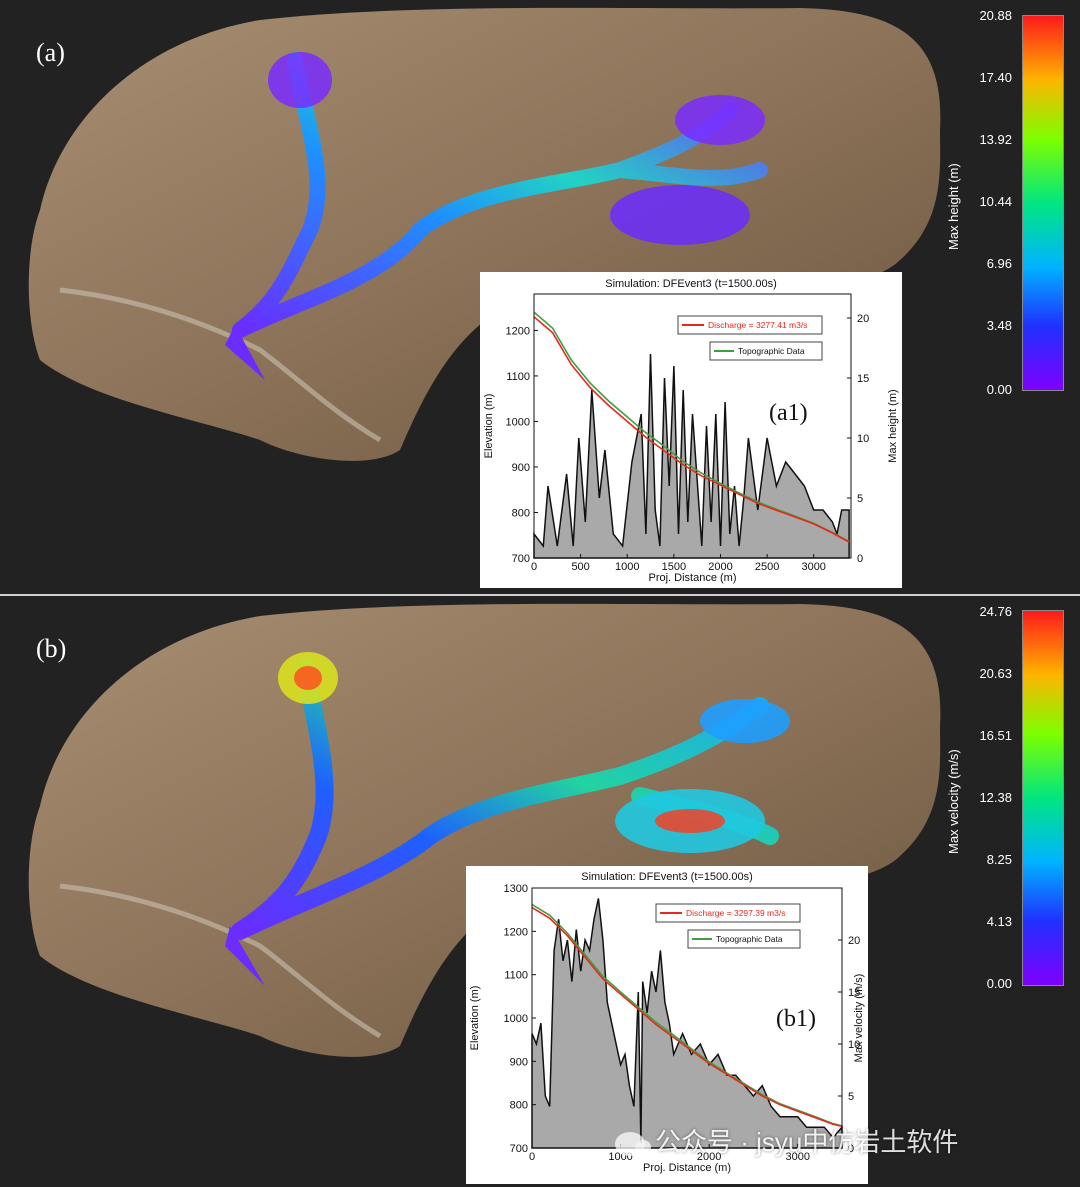 The width and height of the screenshot is (1080, 1187). I want to click on colorbar-tick: 8.25, so click(999, 859).